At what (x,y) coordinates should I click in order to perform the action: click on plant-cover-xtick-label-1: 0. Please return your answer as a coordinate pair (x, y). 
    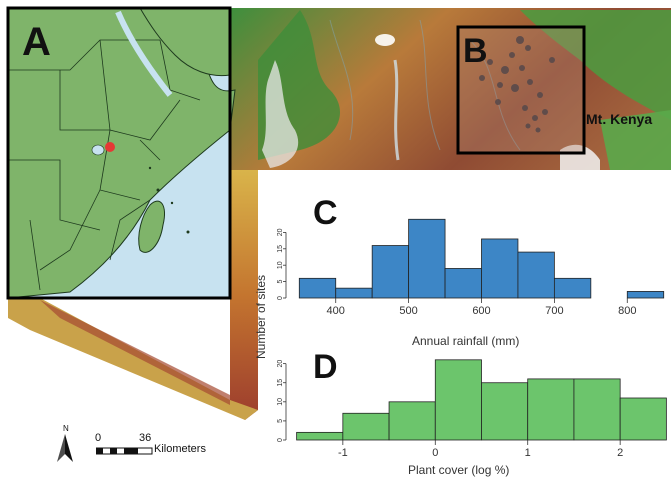
    Looking at the image, I should click on (435, 453).